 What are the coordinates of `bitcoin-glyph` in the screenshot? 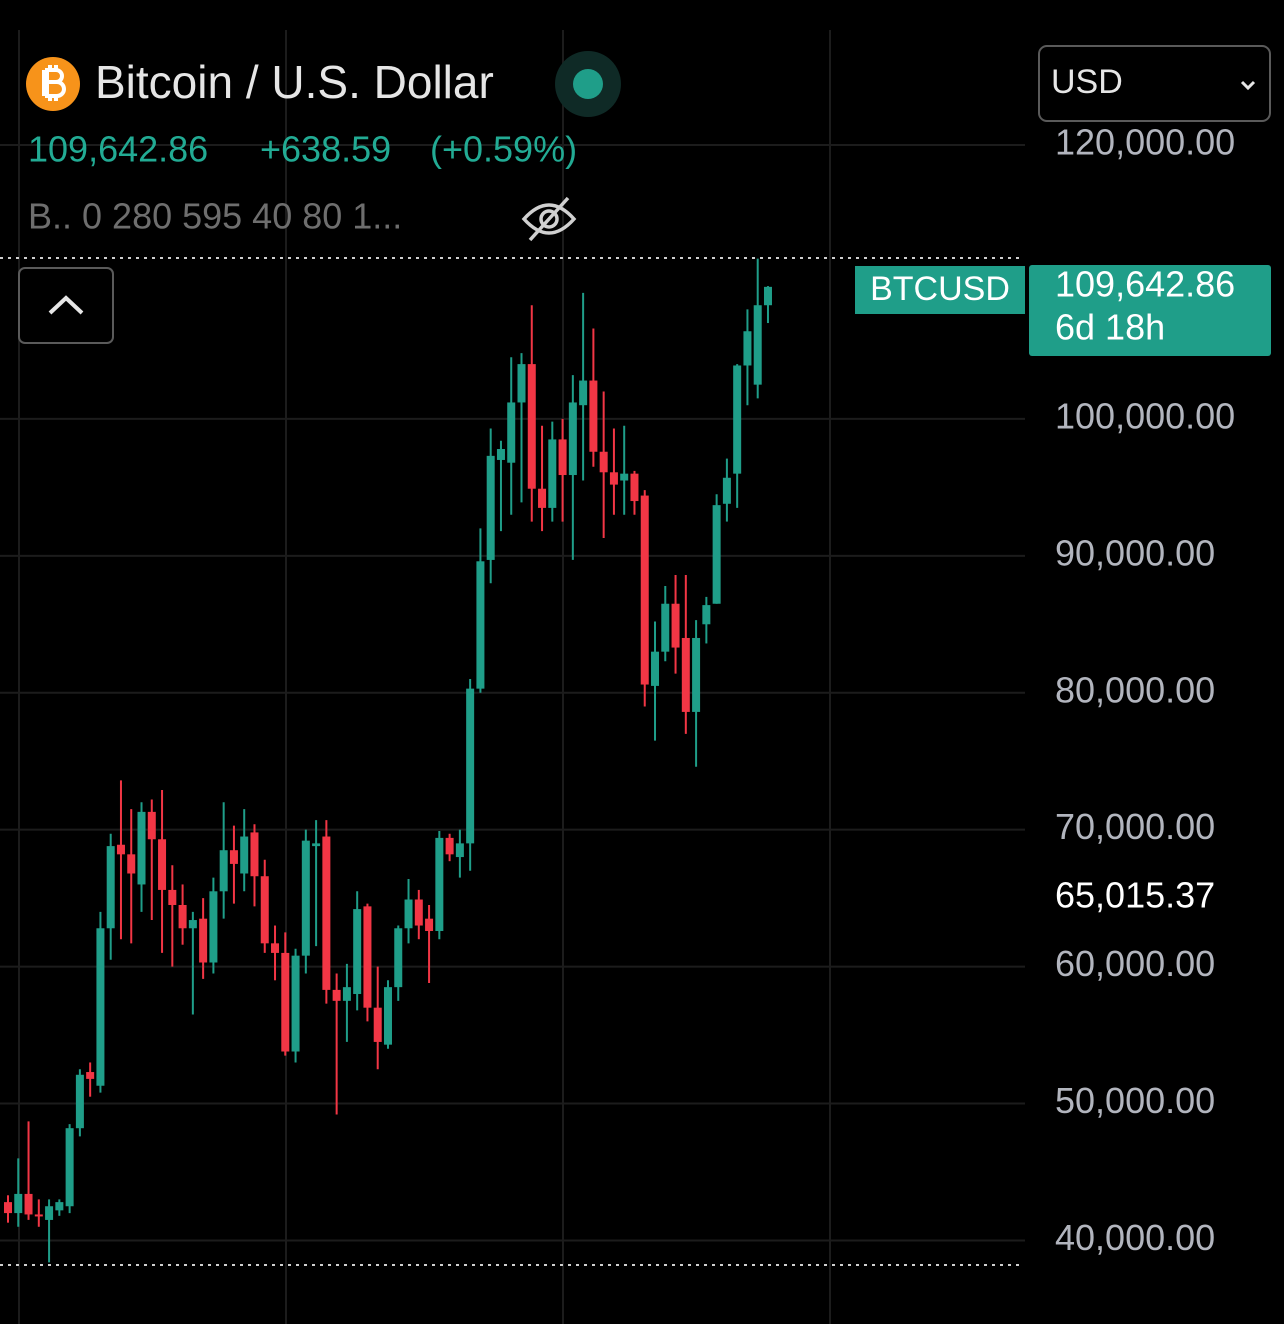 It's located at (54, 83).